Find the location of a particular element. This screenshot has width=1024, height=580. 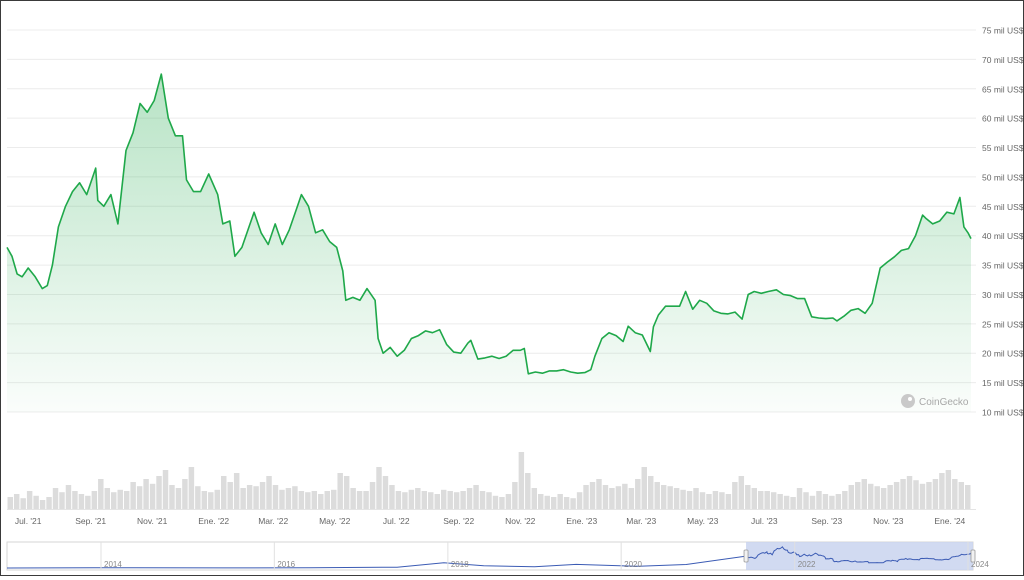

y-tick-label: 25 mil US$ is located at coordinates (1002, 324).